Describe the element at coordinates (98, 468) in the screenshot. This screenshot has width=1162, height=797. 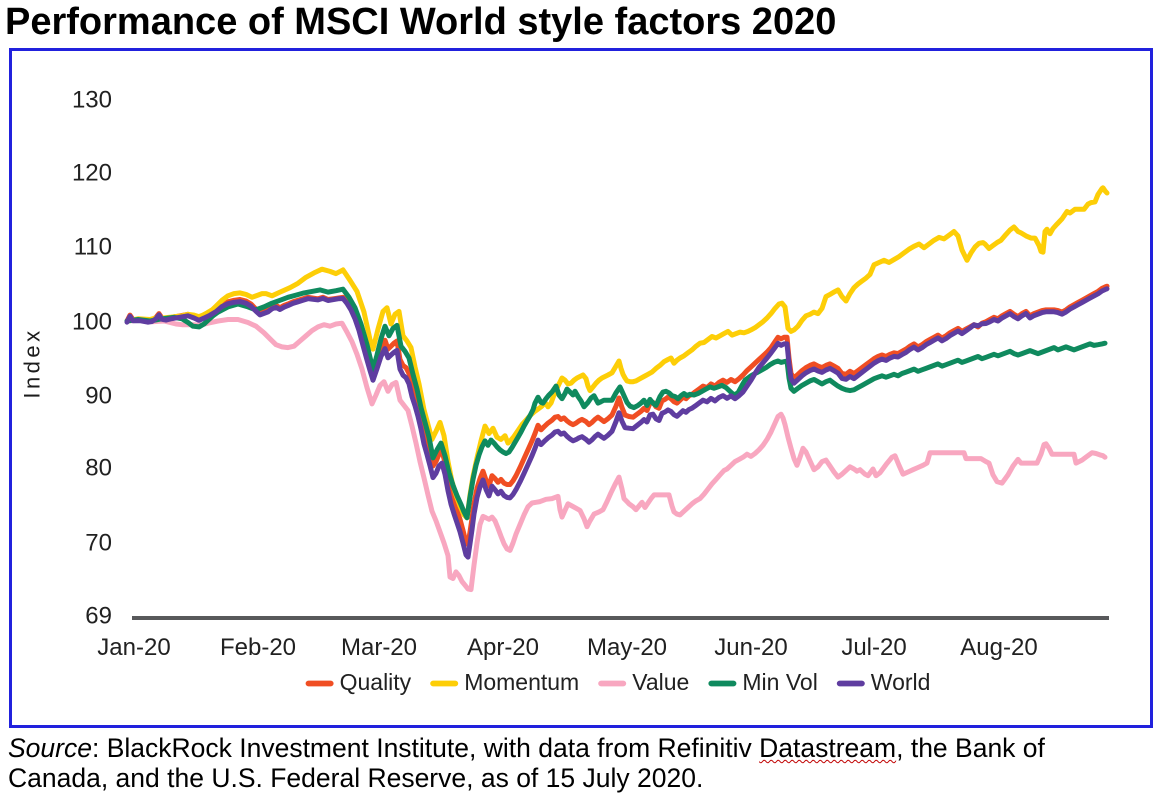
I see `svg-text: 80` at that location.